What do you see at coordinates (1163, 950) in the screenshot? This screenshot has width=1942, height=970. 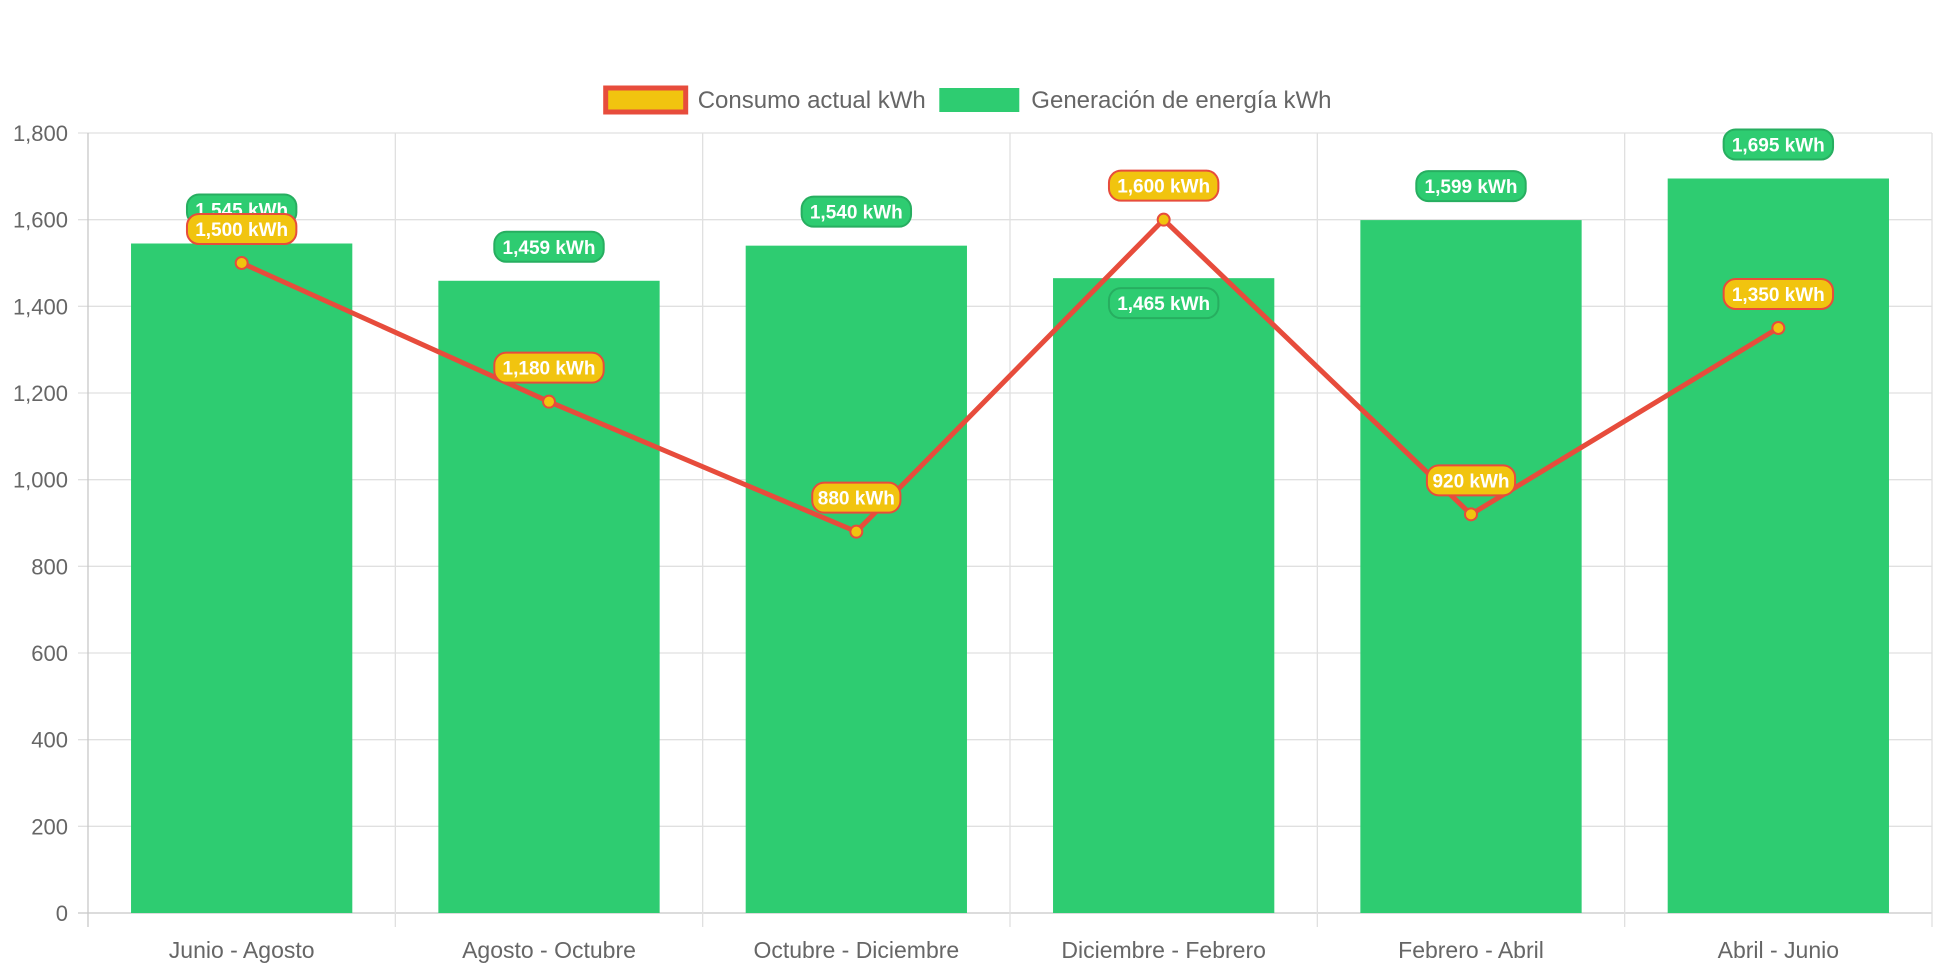 I see `x-tick-label: Diciembre - Febrero` at bounding box center [1163, 950].